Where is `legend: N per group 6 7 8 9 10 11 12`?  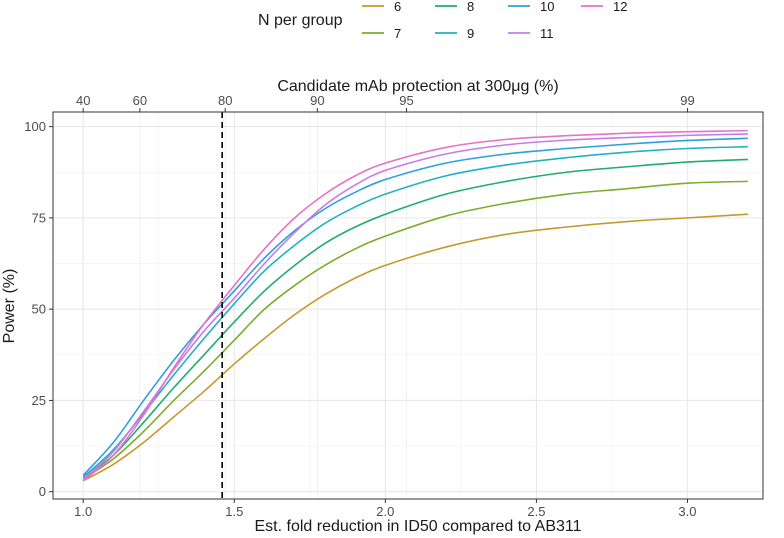
legend: N per group 6 7 8 9 10 11 12 is located at coordinates (442, 20).